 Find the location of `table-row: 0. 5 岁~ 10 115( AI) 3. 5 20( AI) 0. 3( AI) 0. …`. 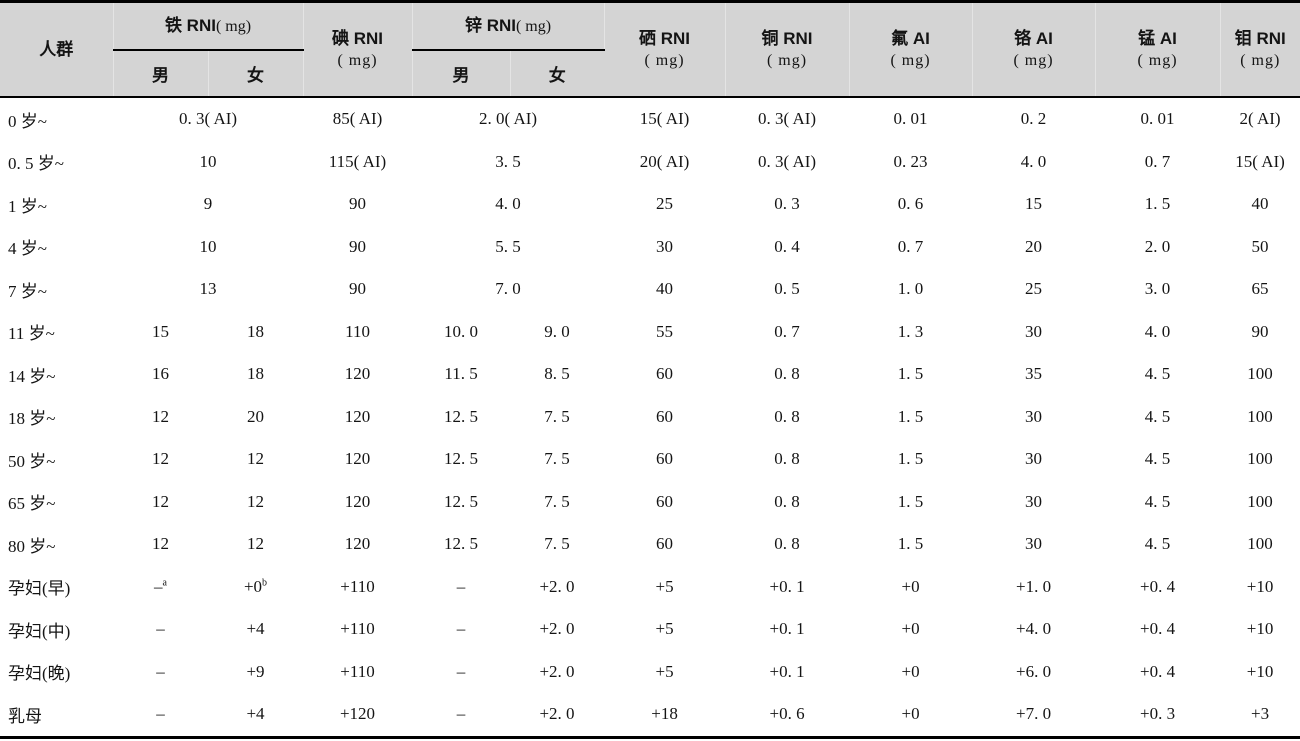

table-row: 0. 5 岁~ 10 115( AI) 3. 5 20( AI) 0. 3( AI) 0. … is located at coordinates (650, 161).